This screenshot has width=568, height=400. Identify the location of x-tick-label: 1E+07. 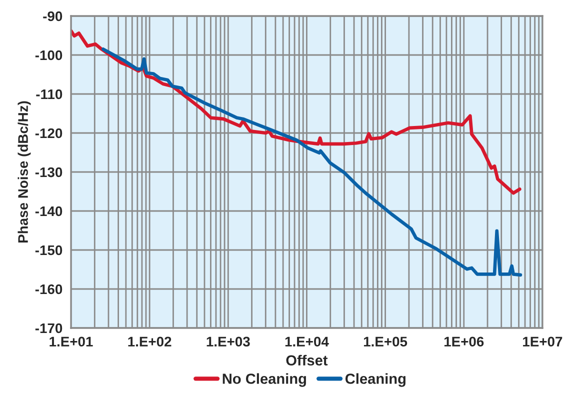
(542, 341).